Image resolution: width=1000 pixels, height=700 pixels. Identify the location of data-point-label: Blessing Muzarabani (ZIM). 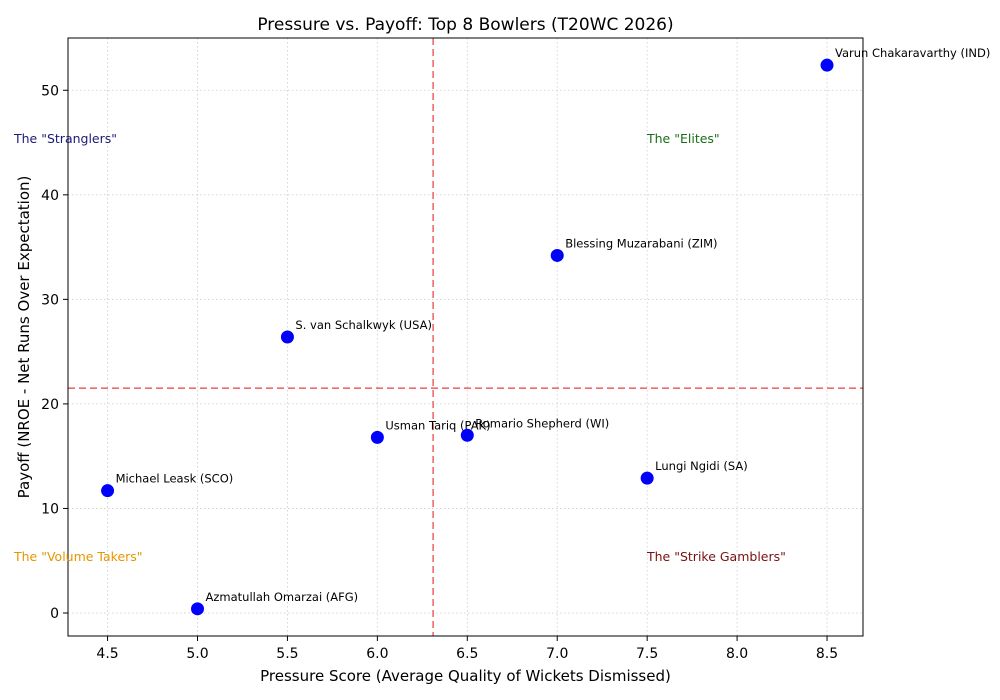
(641, 243).